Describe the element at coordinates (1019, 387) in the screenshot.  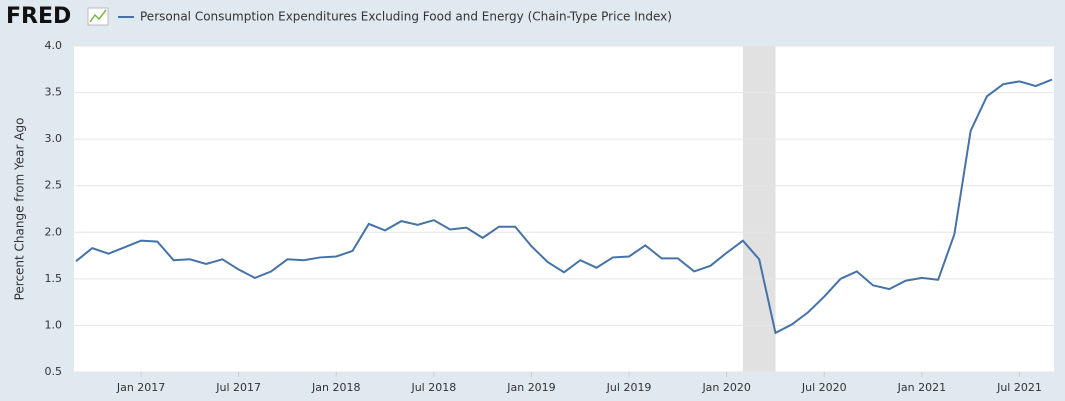
I see `x-tick-label: Jul 2021` at that location.